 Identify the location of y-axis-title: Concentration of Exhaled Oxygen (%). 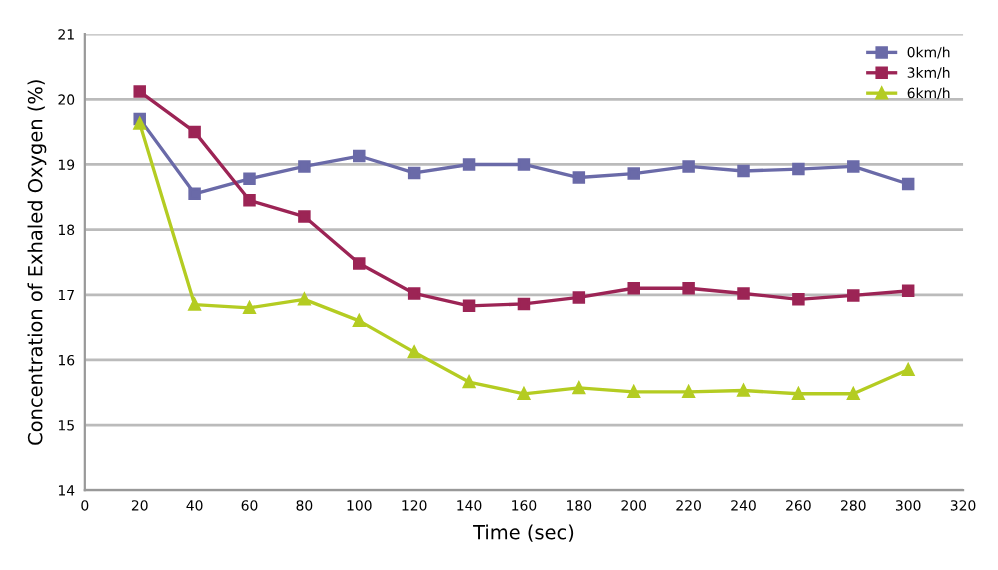
(37, 262).